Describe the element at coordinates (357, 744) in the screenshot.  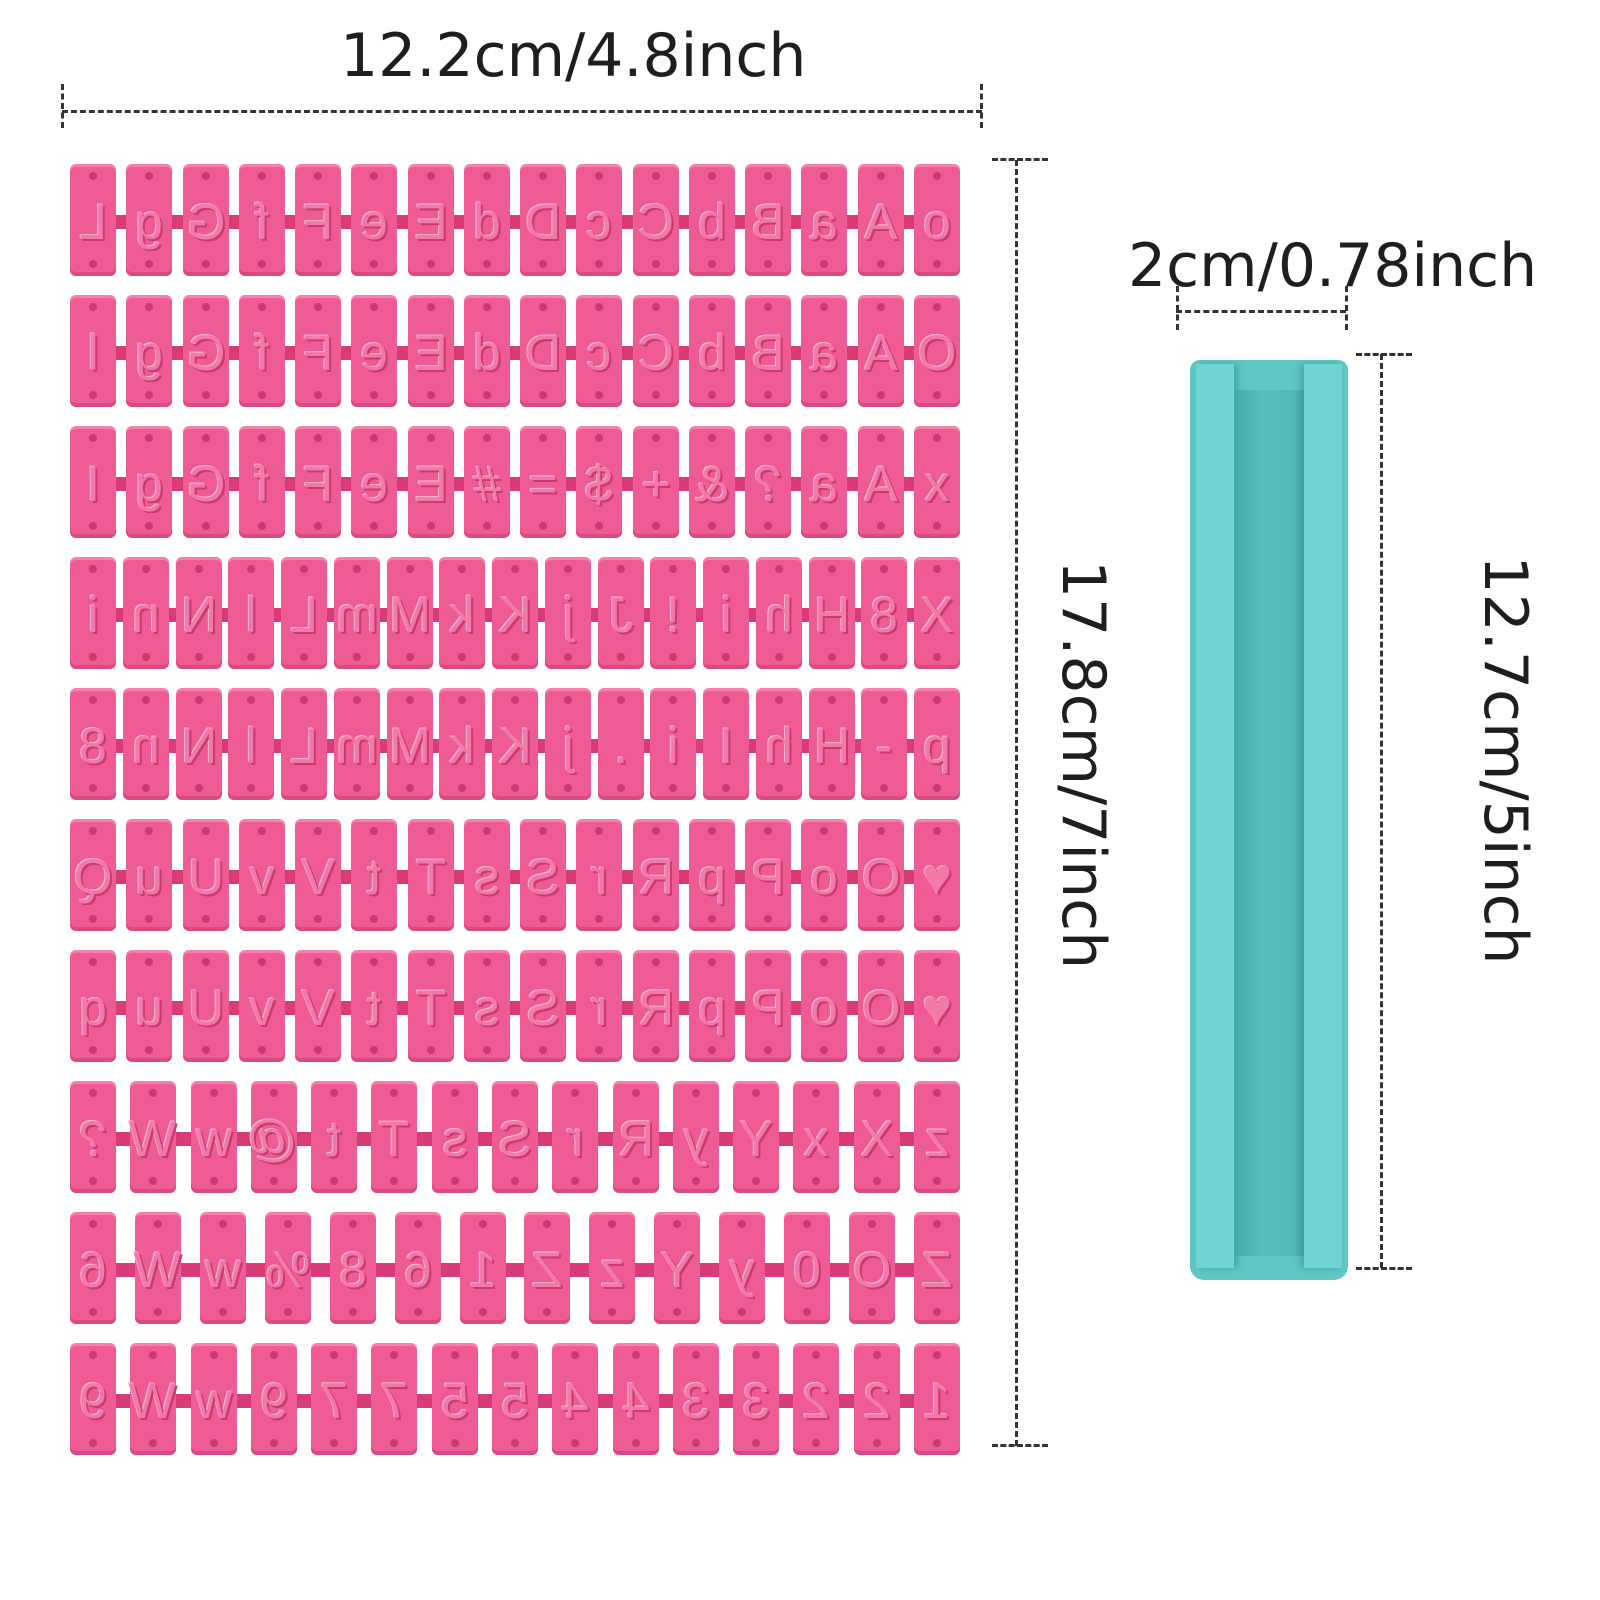
I see `letter-stamp: m` at that location.